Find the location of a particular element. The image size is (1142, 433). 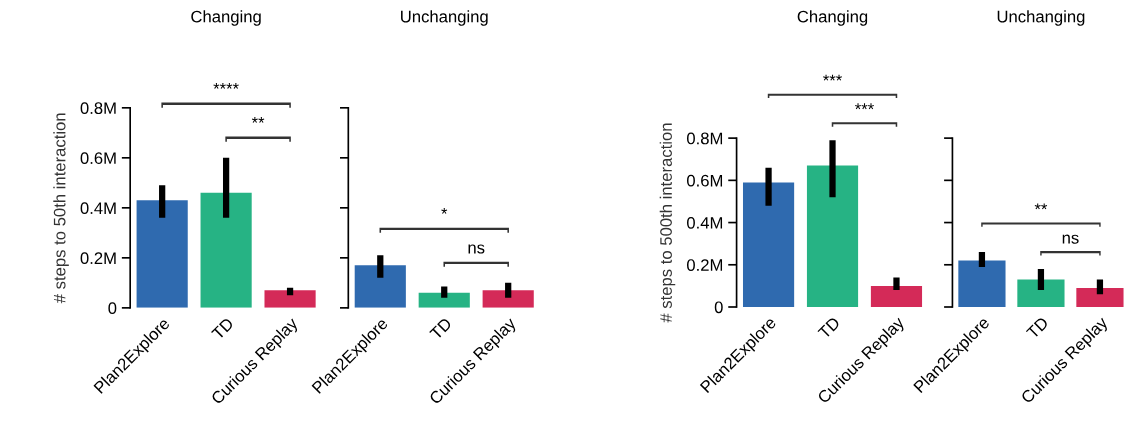

y-axis-title: # steps to 500th interaction is located at coordinates (667, 223).